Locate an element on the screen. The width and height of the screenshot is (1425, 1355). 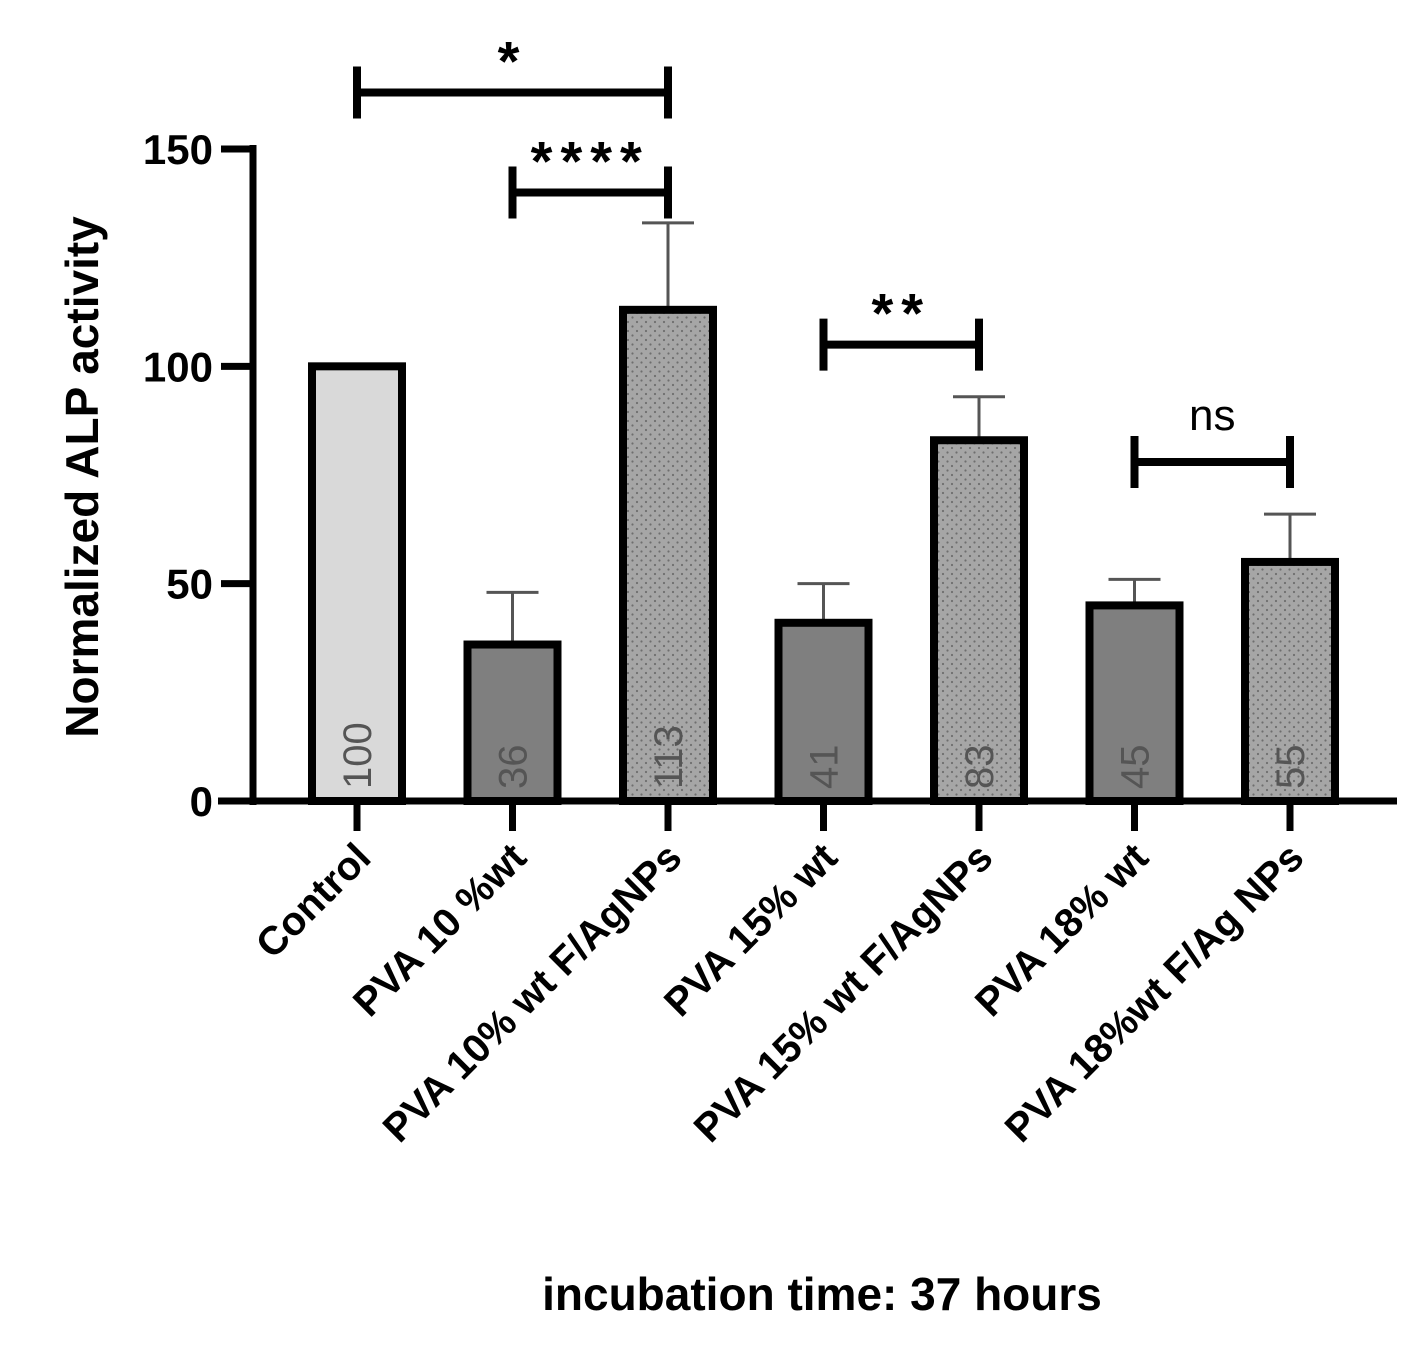
x-tick-label-2: PVA 10% wt F/AgNPs is located at coordinates (533, 993).